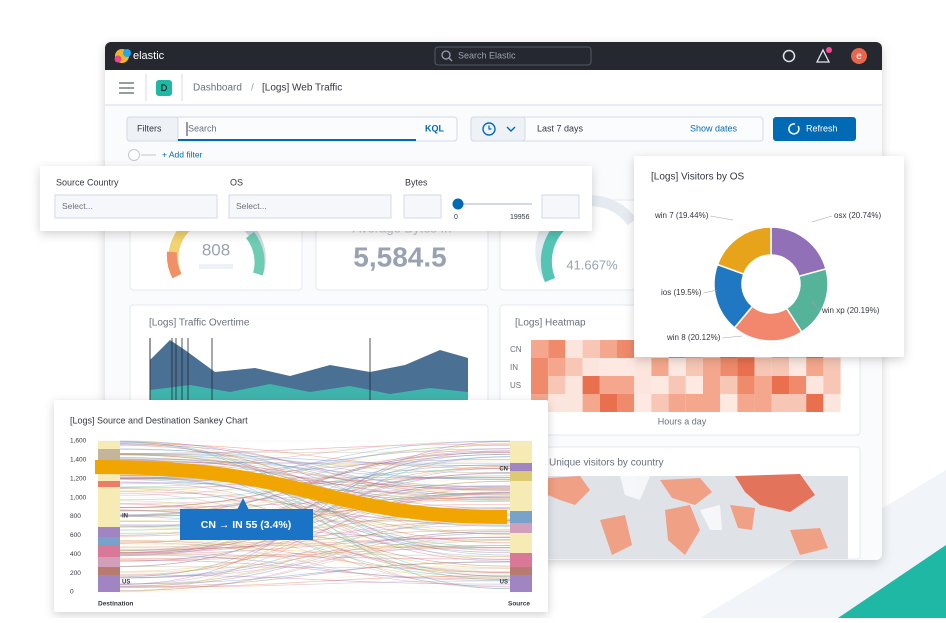 The image size is (946, 623). I want to click on gauge-arc, so click(174, 264).